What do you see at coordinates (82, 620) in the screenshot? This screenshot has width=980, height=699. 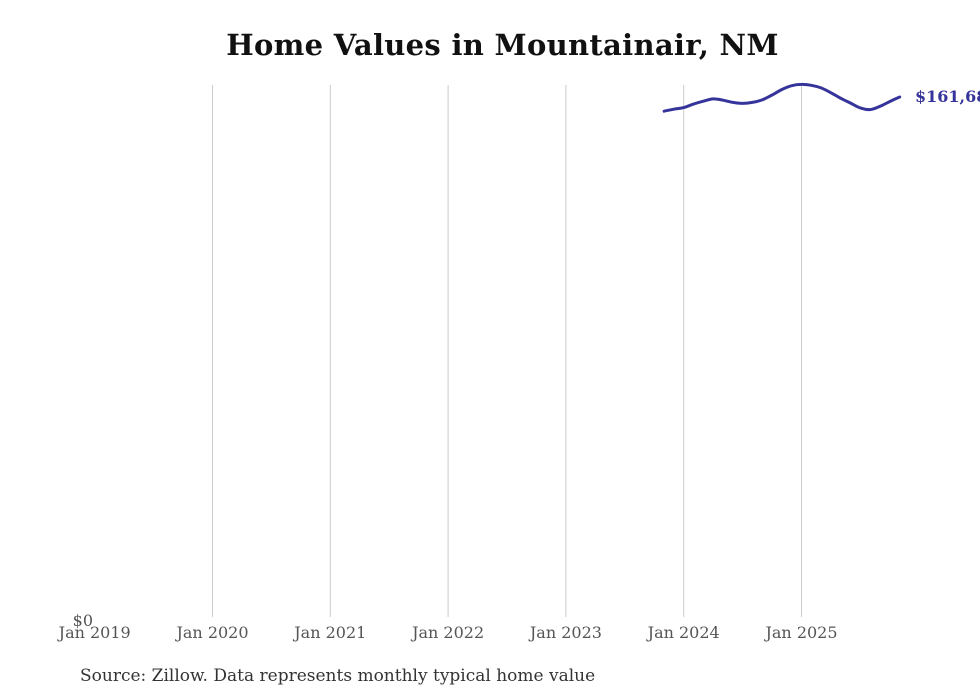 I see `y-axis-zero-label: $0` at bounding box center [82, 620].